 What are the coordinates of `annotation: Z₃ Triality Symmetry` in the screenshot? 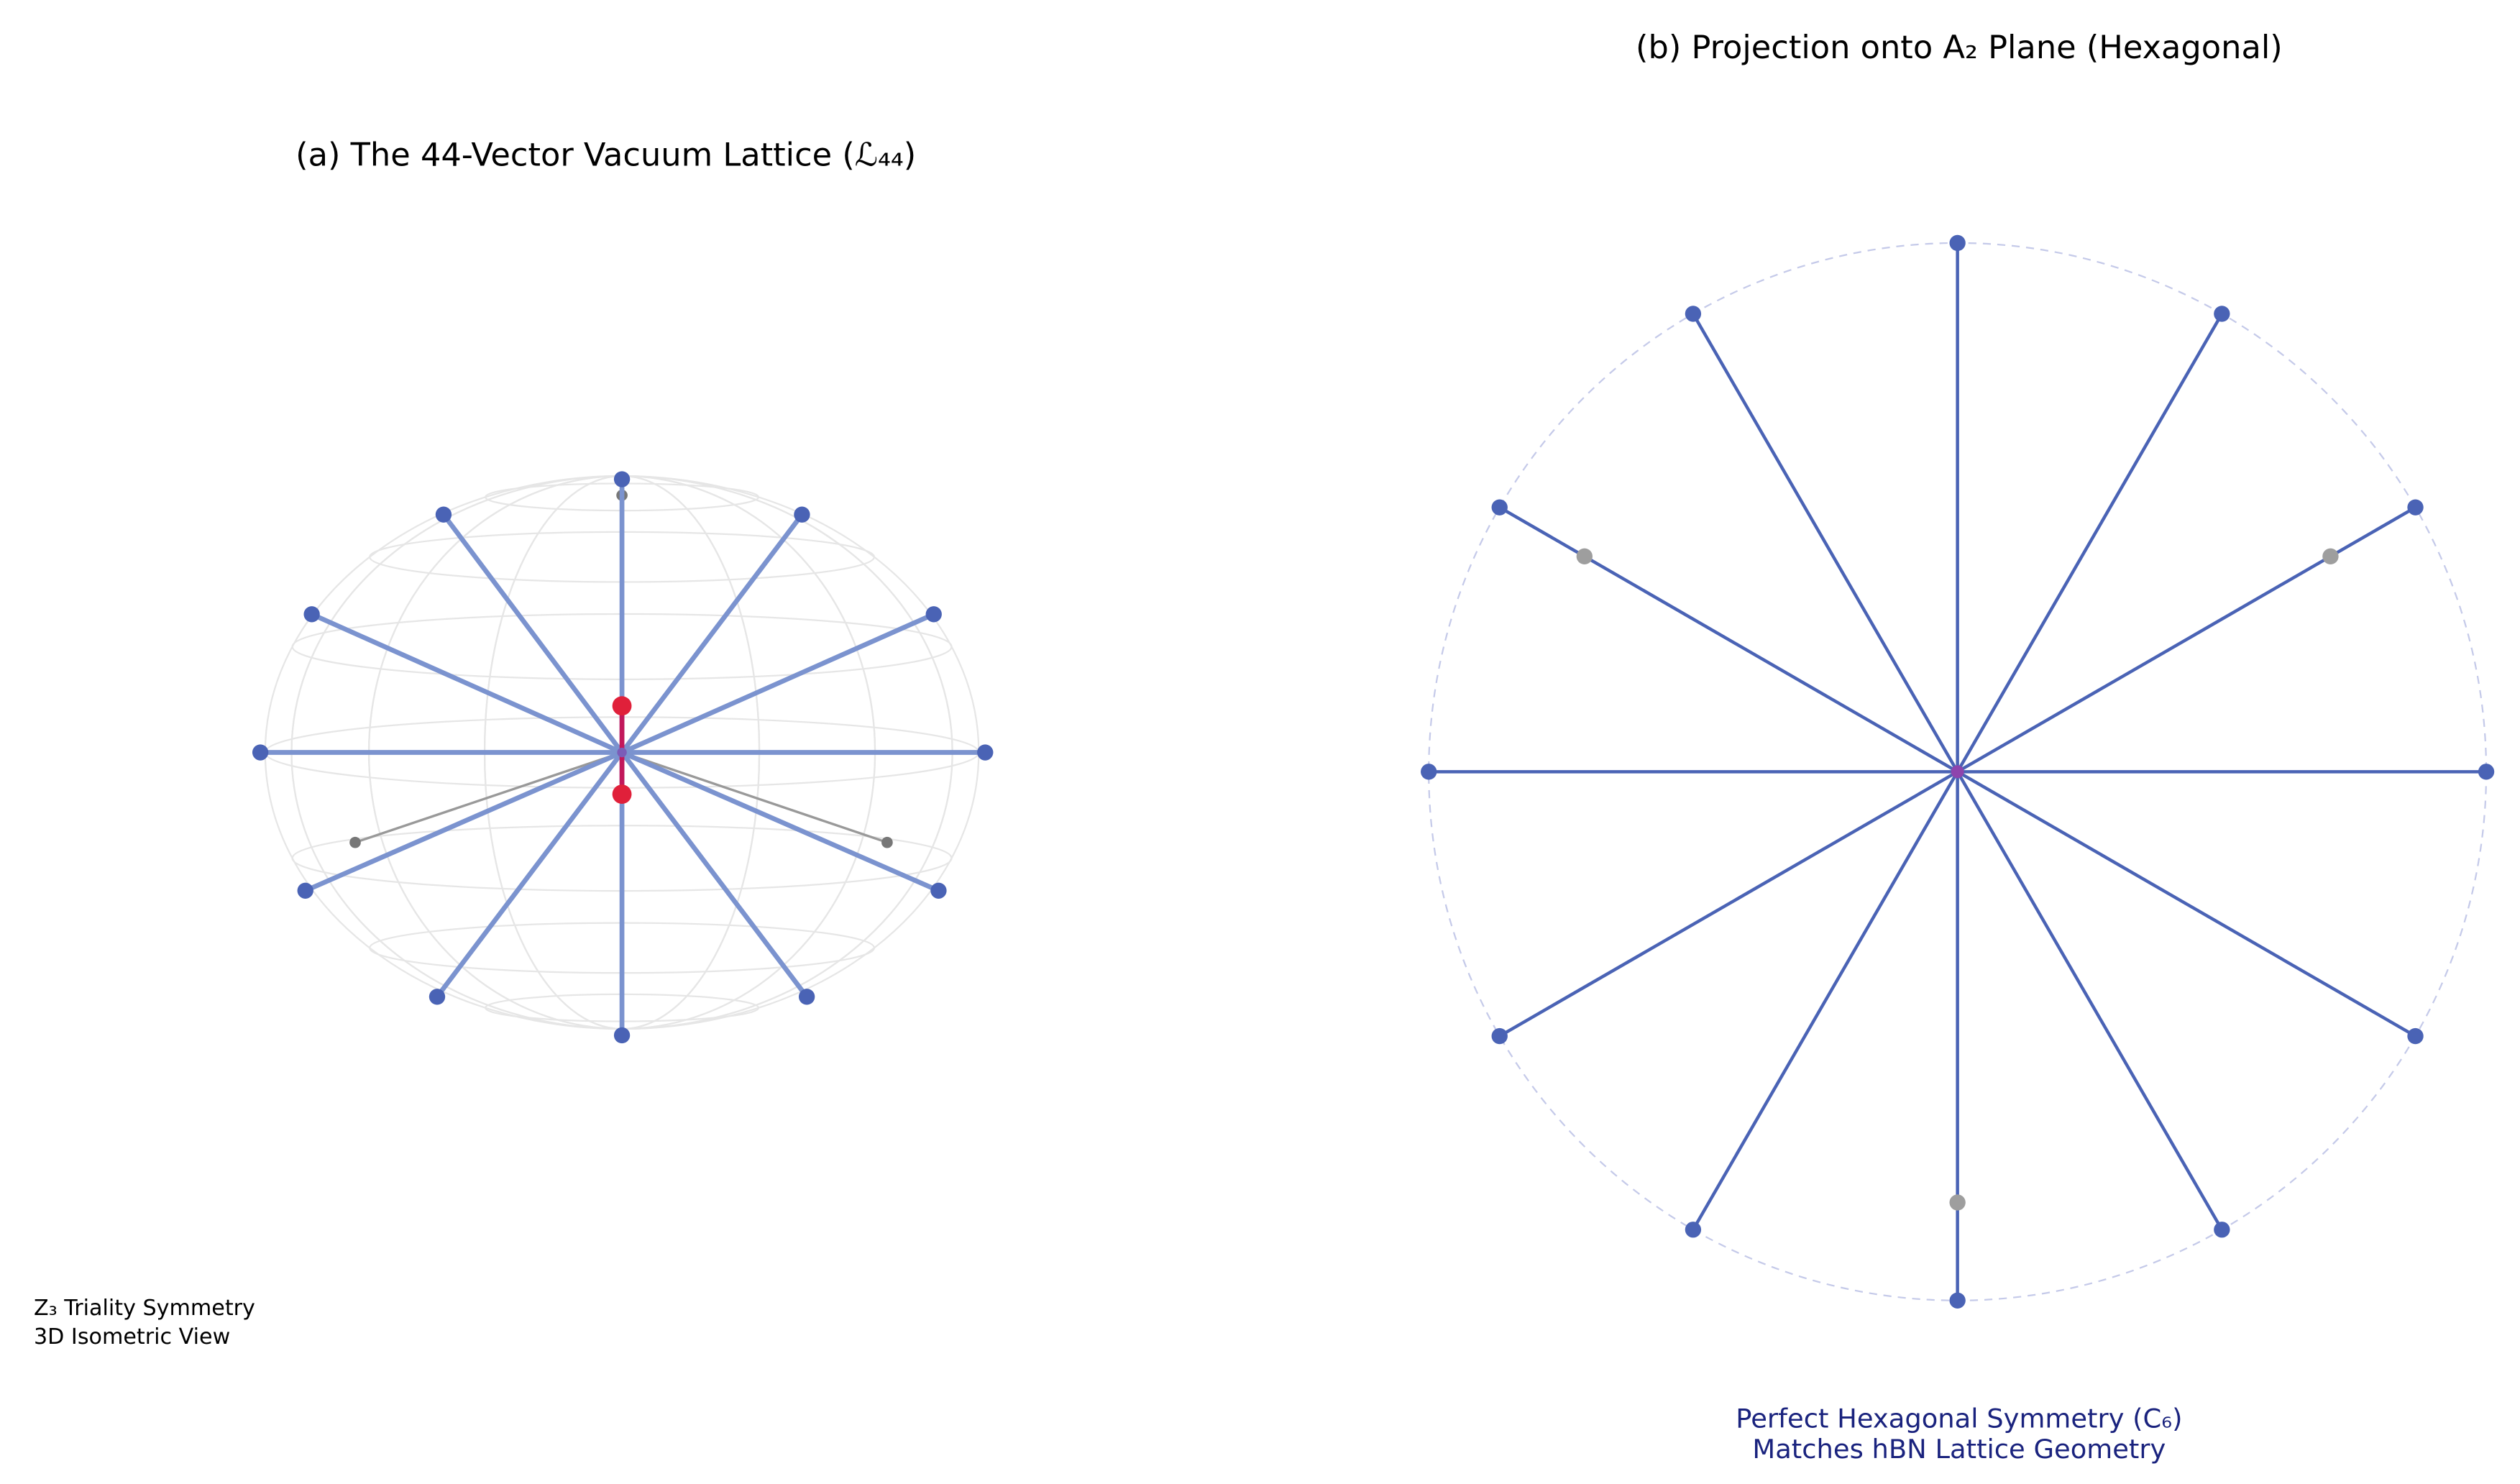 It's located at (144, 1308).